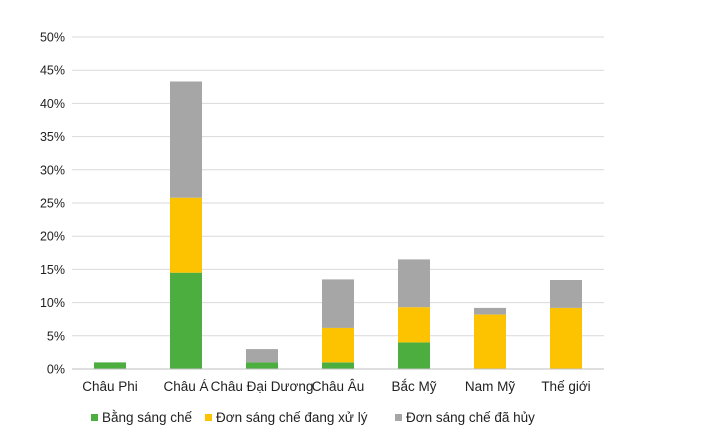 The image size is (710, 442). I want to click on y-tick-label: 25%, so click(52, 204).